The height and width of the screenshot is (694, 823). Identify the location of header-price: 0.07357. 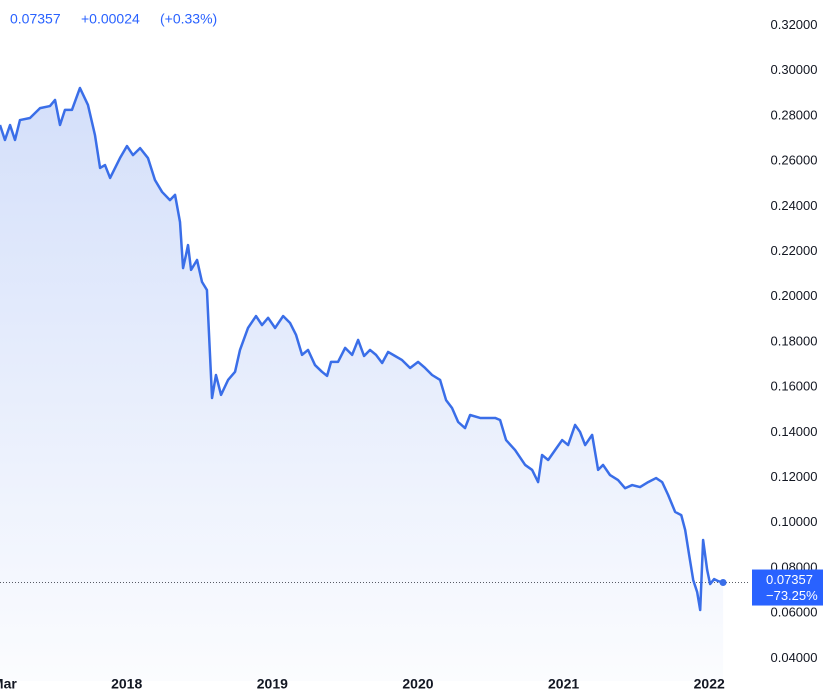
(35, 19).